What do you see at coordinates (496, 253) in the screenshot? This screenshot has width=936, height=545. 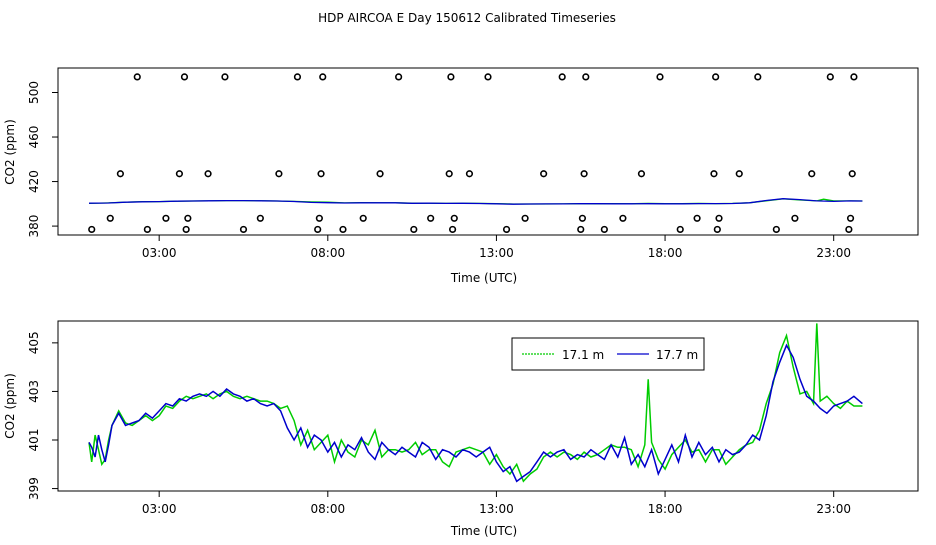 I see `top-x-tick-label: 13:00` at bounding box center [496, 253].